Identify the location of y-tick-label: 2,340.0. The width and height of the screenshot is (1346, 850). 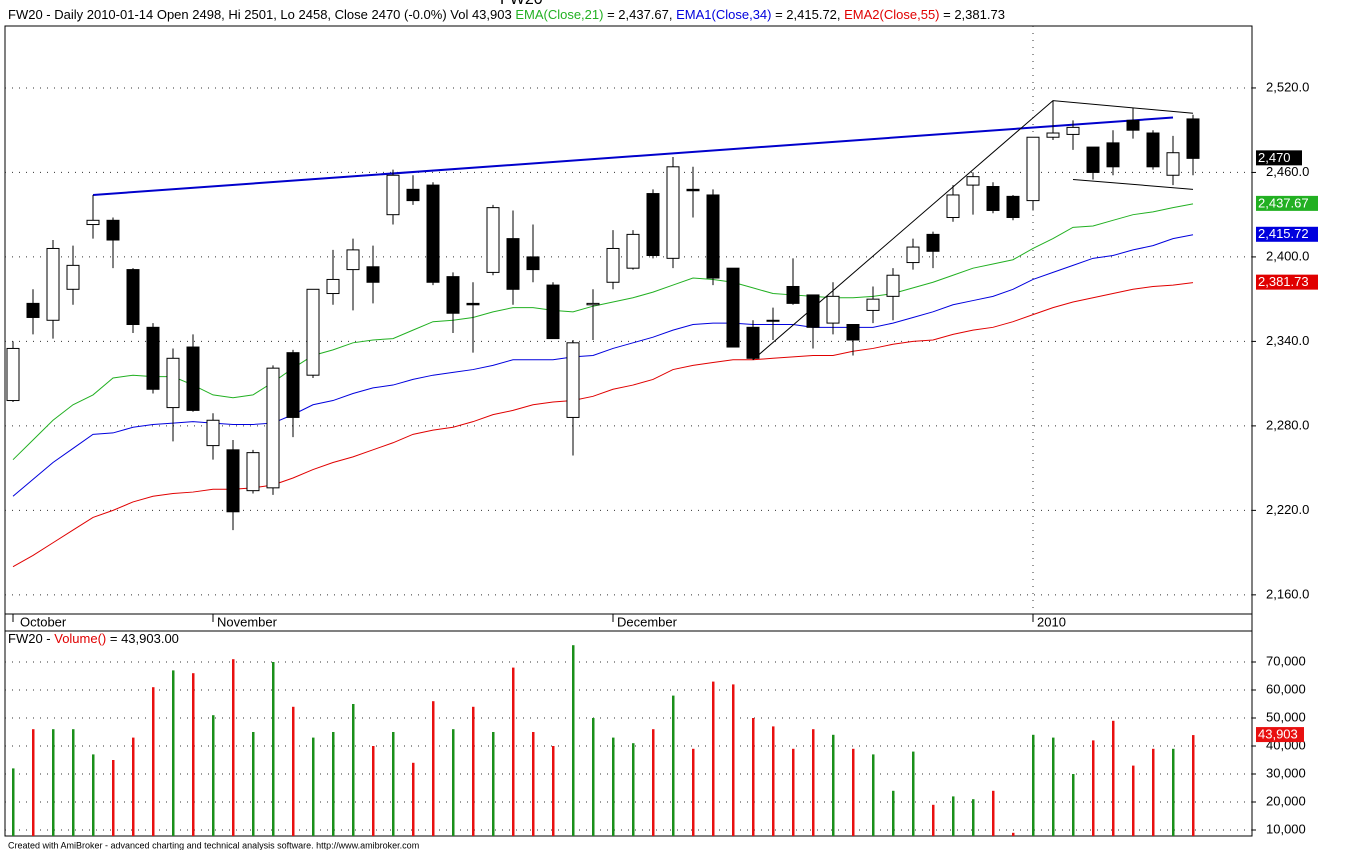
(1287, 340).